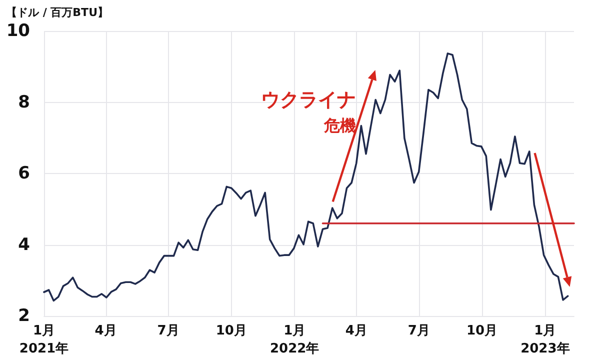  I want to click on y-tick-label: 6, so click(24, 174).